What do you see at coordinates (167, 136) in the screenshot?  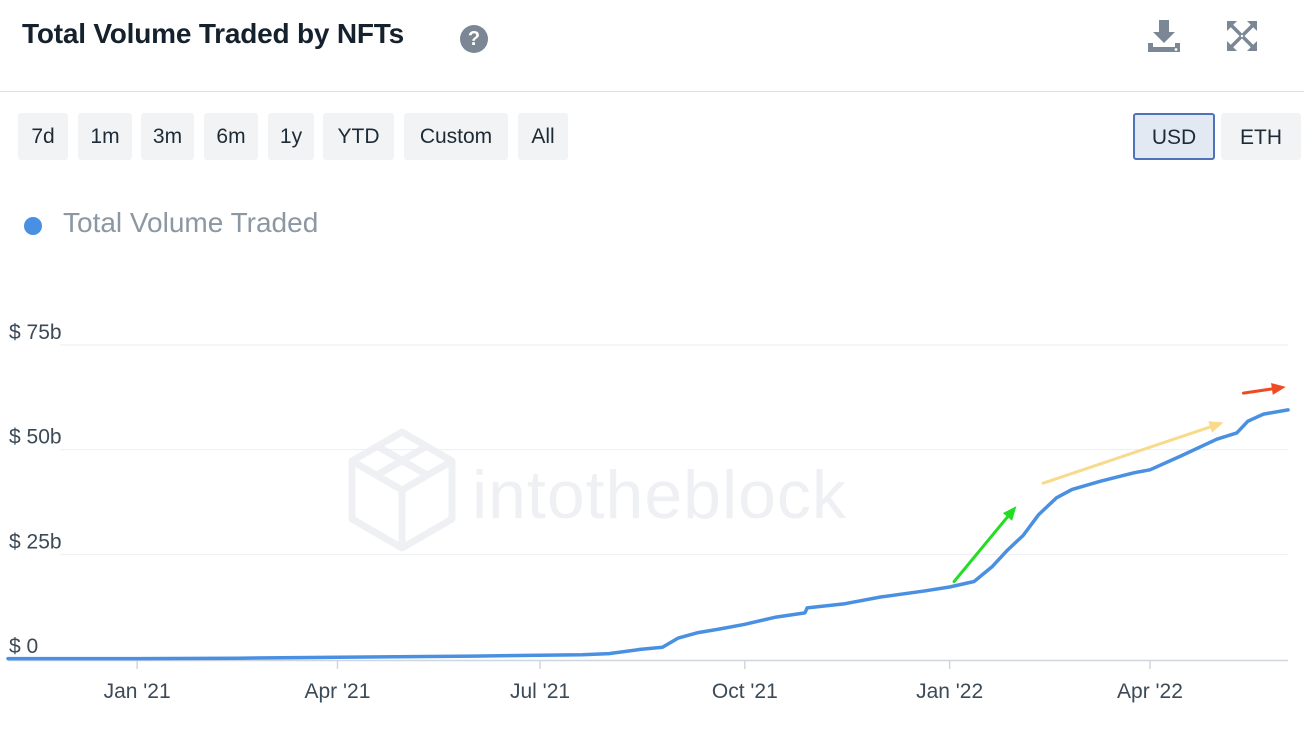 I see `range-button-3m: 3m` at bounding box center [167, 136].